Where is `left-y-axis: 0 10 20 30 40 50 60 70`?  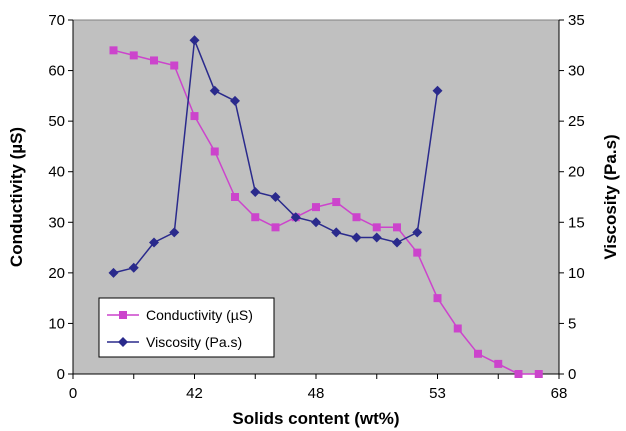
left-y-axis: 0 10 20 30 40 50 60 70 is located at coordinates (61, 197).